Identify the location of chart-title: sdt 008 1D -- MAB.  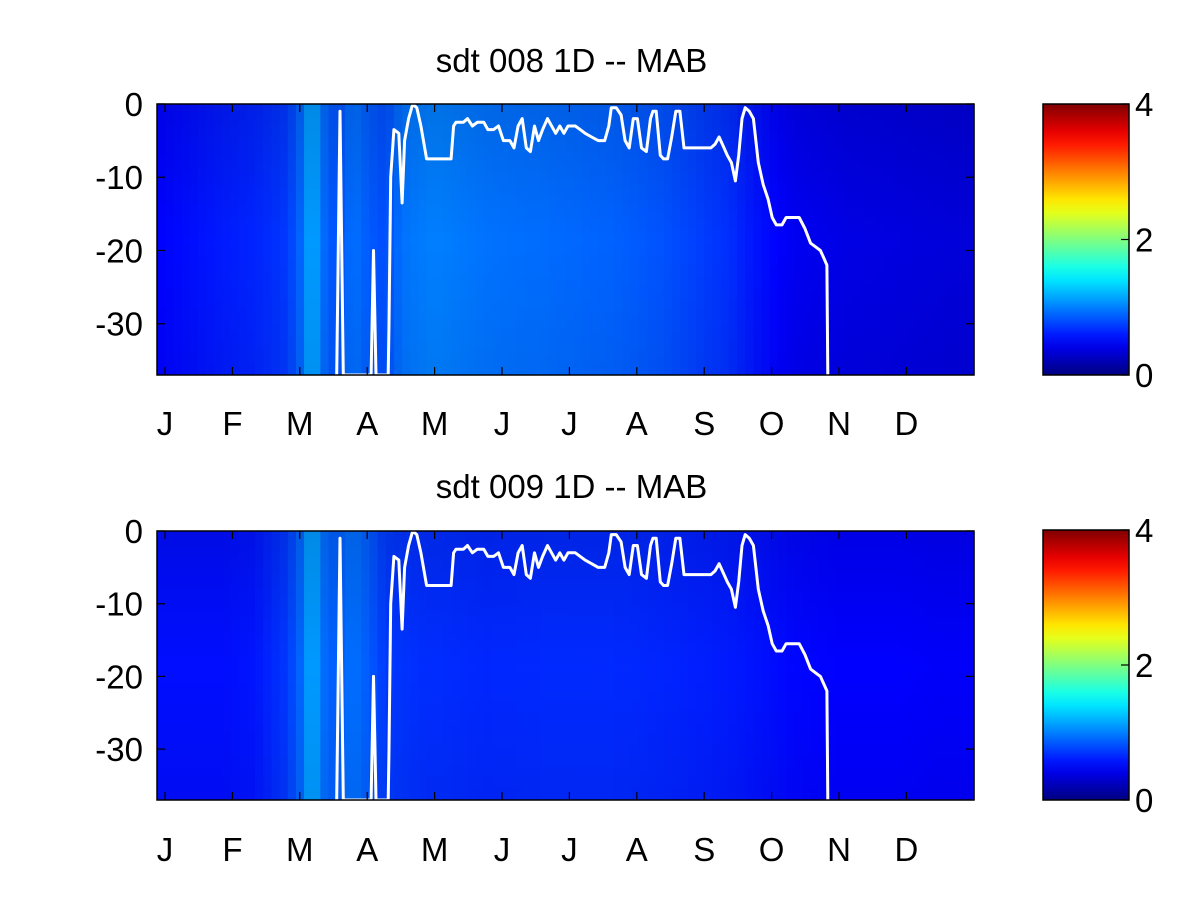
(571, 60).